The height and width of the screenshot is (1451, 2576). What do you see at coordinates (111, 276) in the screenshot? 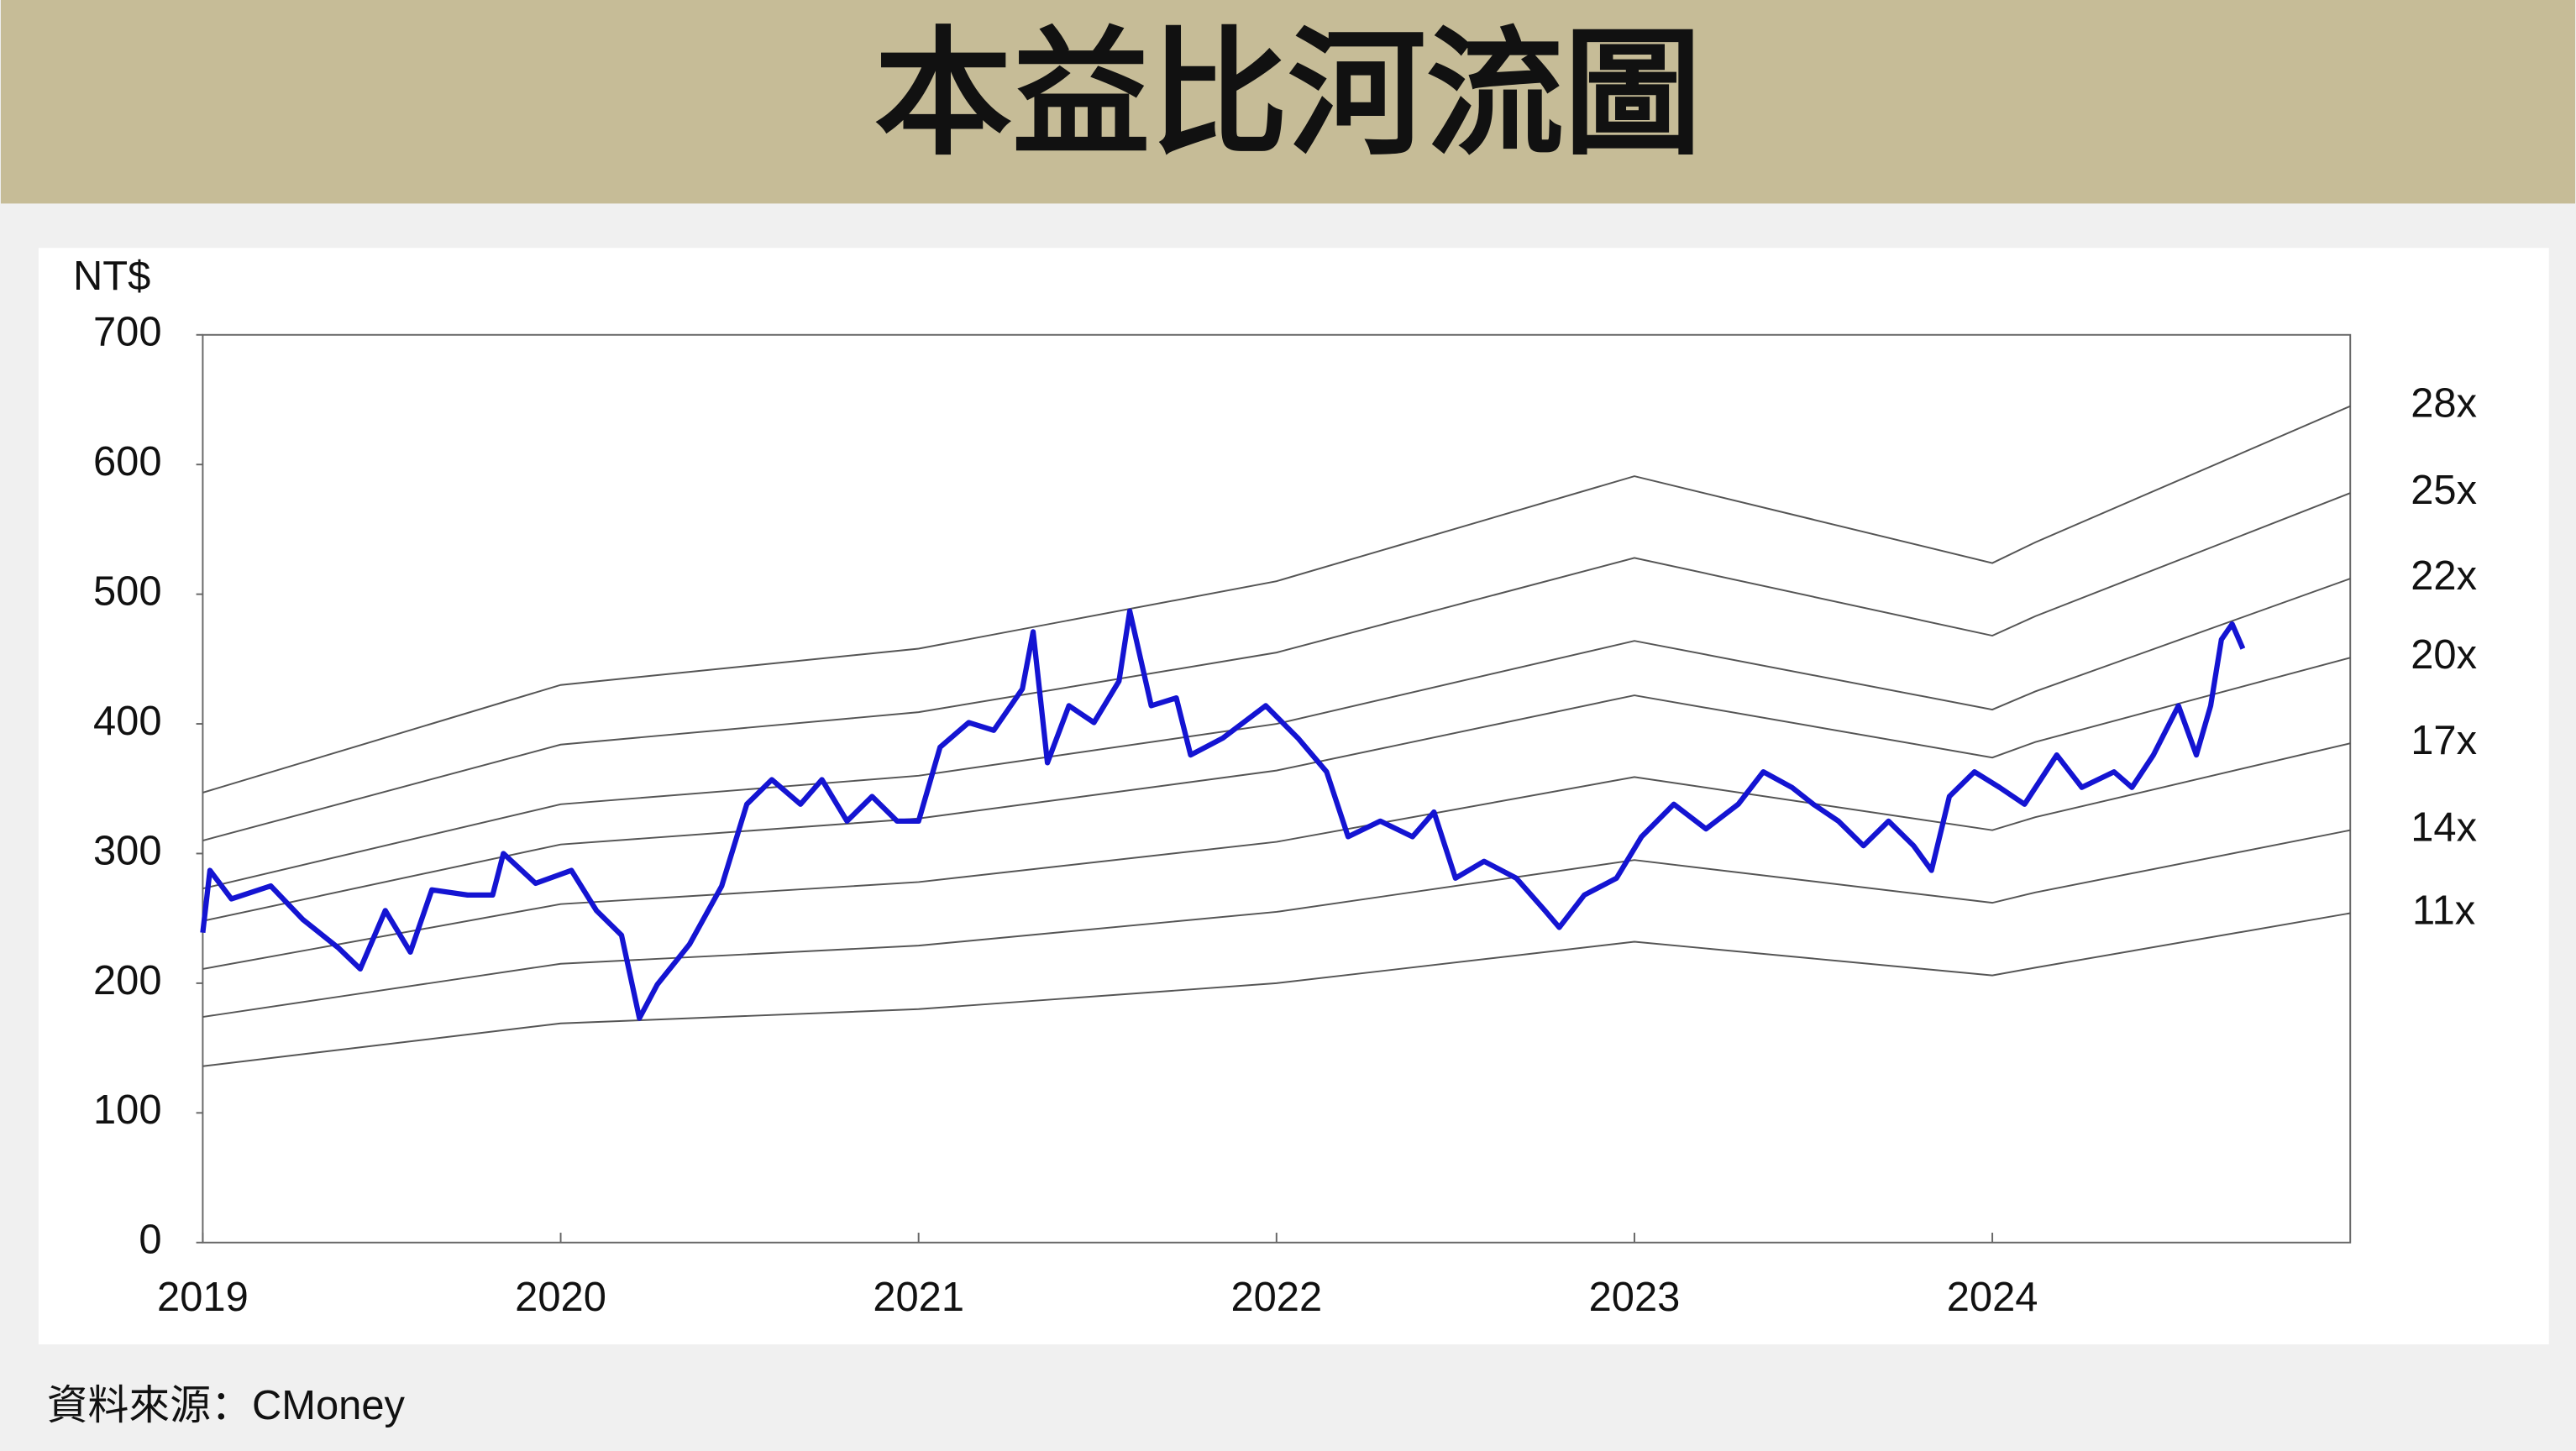
I see `y-axis-label: NT$` at bounding box center [111, 276].